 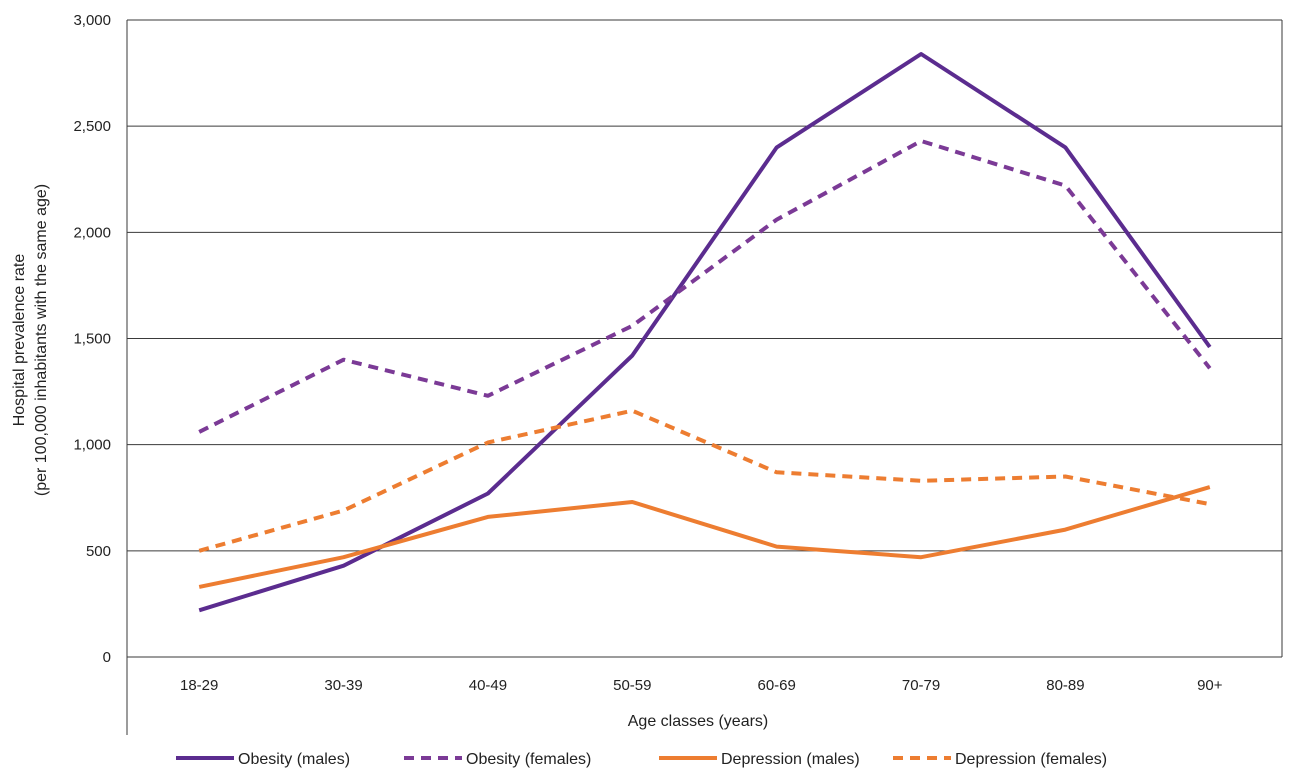 I want to click on legend-label: Obesity (males), so click(x=294, y=759).